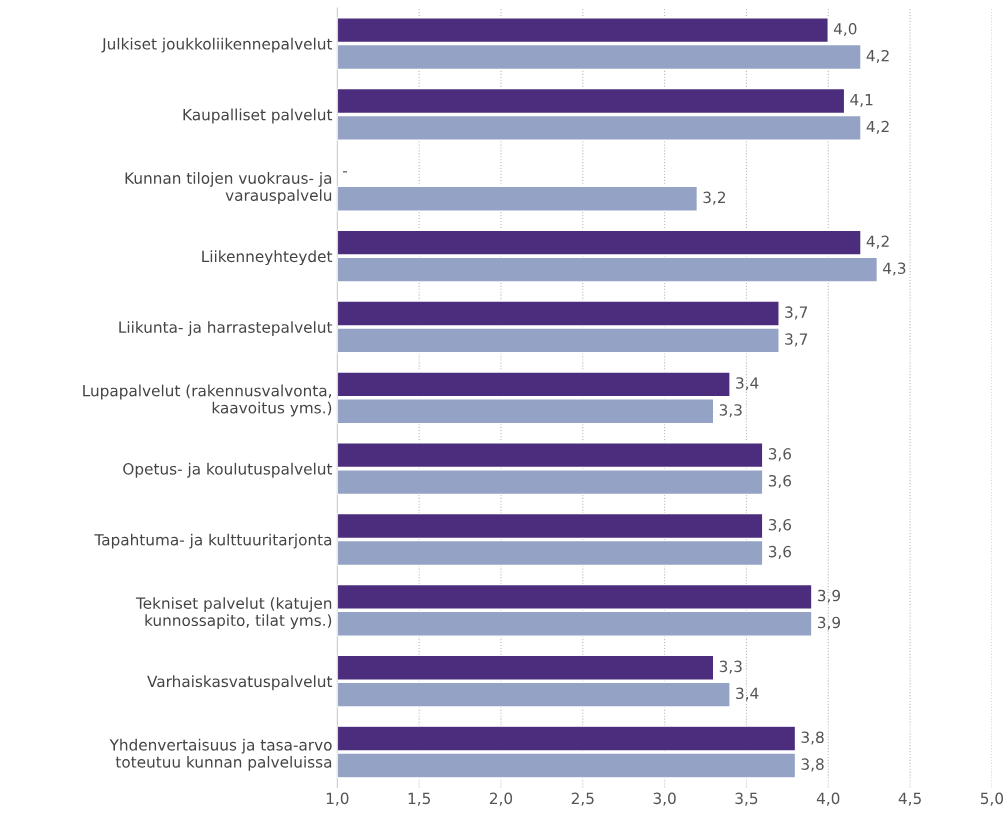  I want to click on data-label: 4,1, so click(861, 100).